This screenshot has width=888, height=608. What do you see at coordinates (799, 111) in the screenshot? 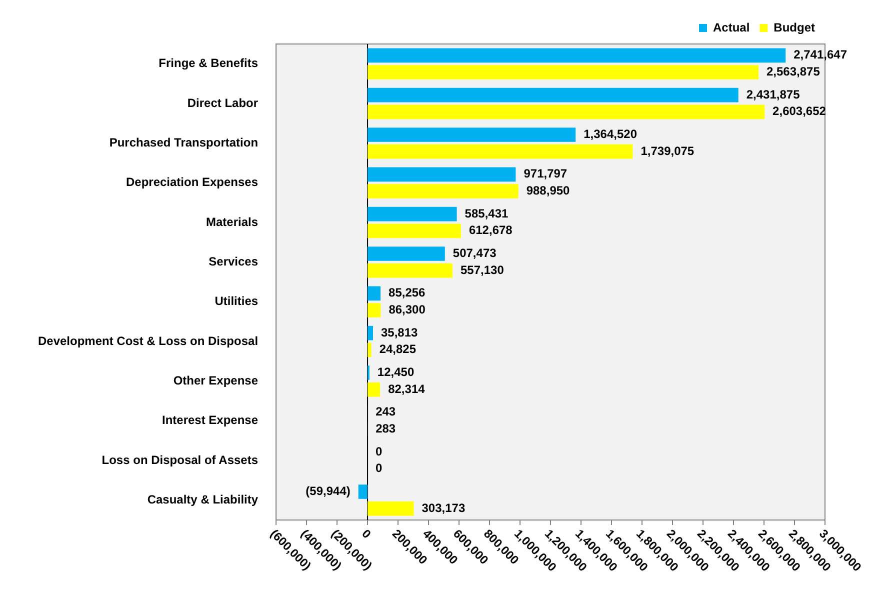
I see `data-label: 2,603,652` at bounding box center [799, 111].